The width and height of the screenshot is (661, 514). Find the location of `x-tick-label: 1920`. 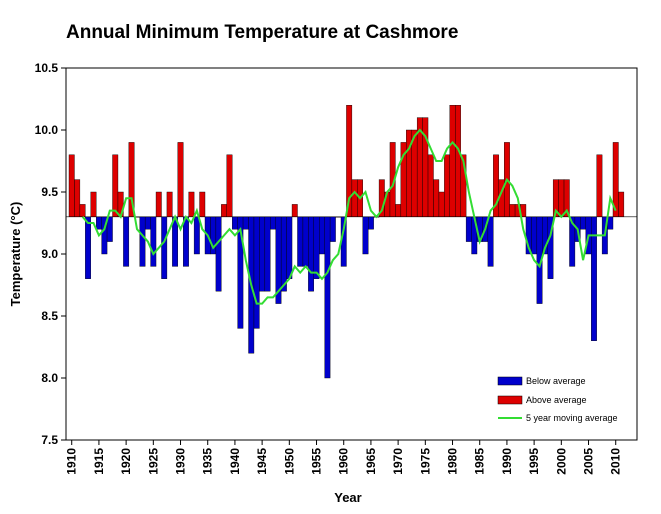

x-tick-label: 1920 is located at coordinates (126, 461).